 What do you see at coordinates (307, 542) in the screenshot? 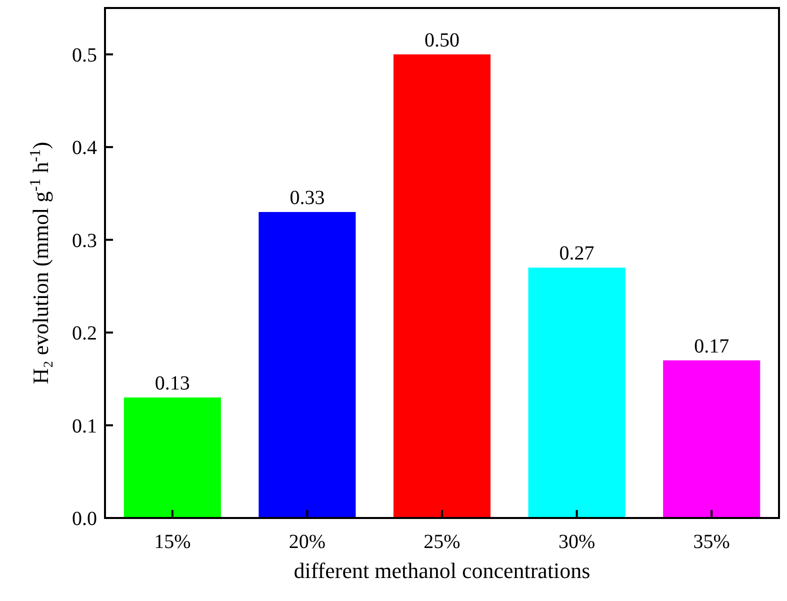
I see `x-tick-label: 20%` at bounding box center [307, 542].